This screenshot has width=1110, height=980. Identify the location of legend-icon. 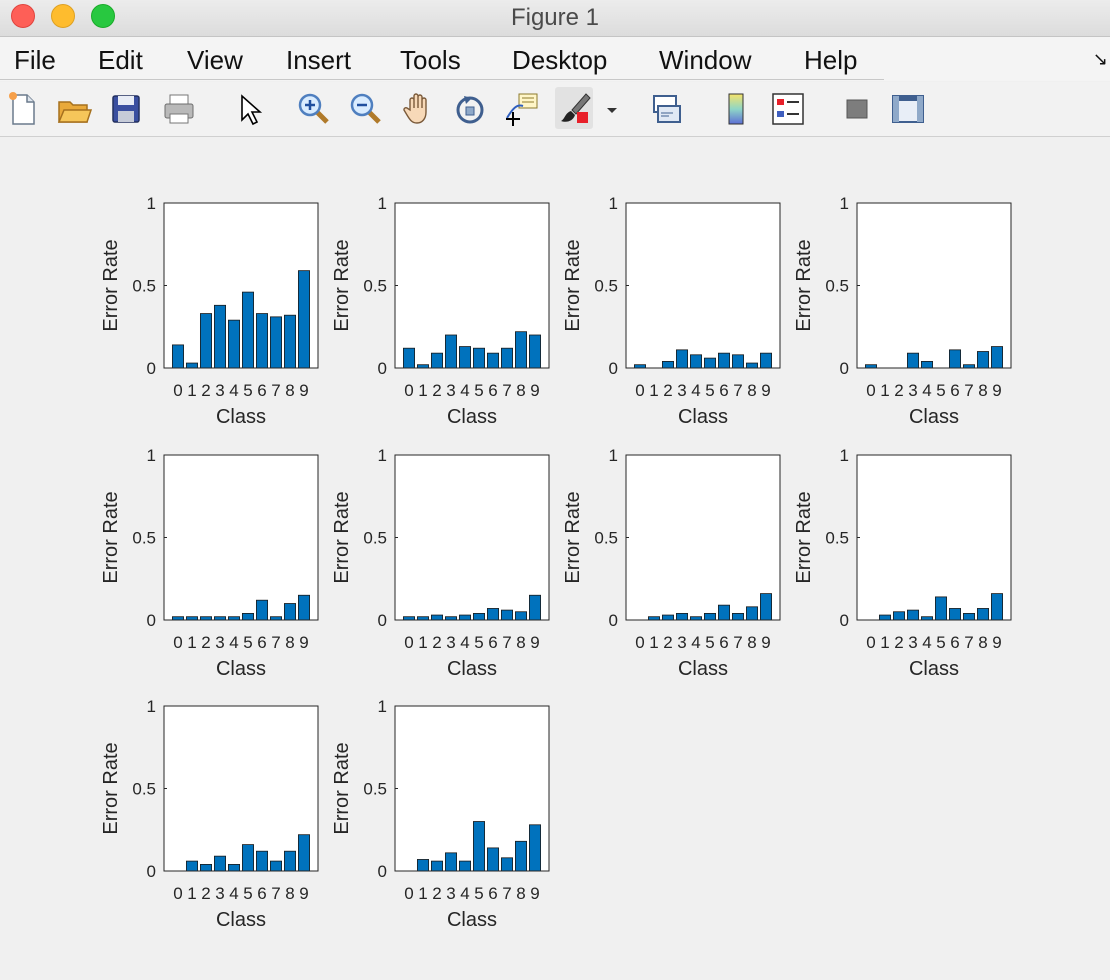
(788, 109).